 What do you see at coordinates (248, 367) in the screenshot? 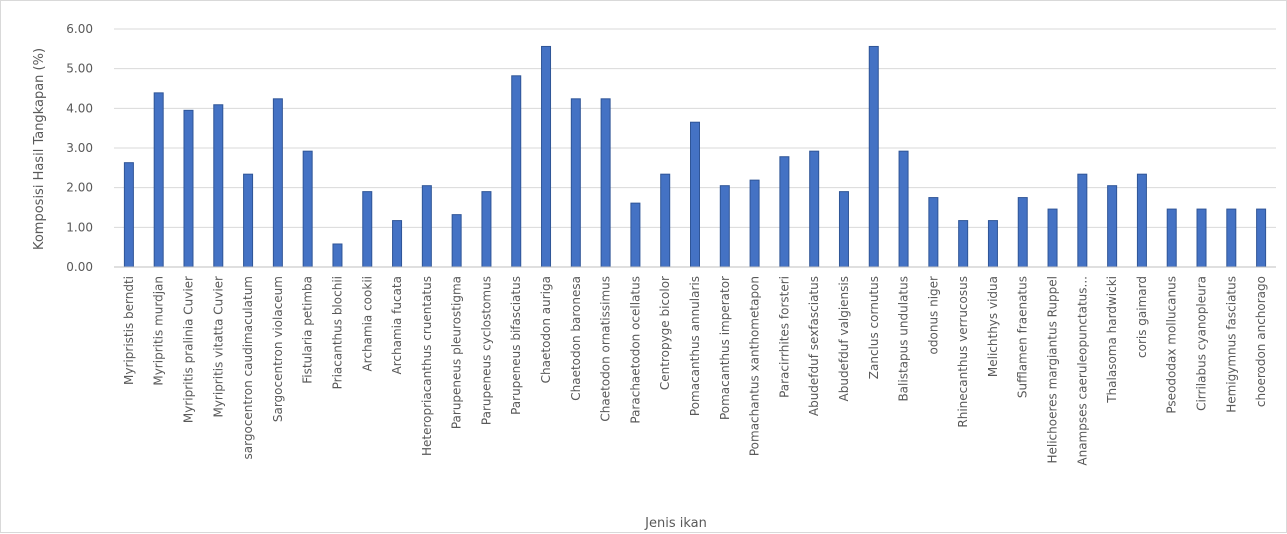
I see `x-tick-label: sargocentron caudimaculatum` at bounding box center [248, 367].